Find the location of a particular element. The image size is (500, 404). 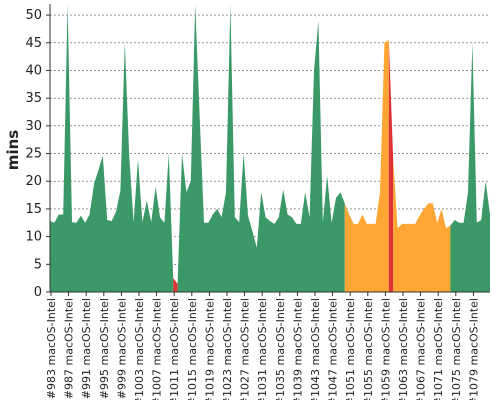

x-tick-label: #1039 macOS-Intel is located at coordinates (297, 349).